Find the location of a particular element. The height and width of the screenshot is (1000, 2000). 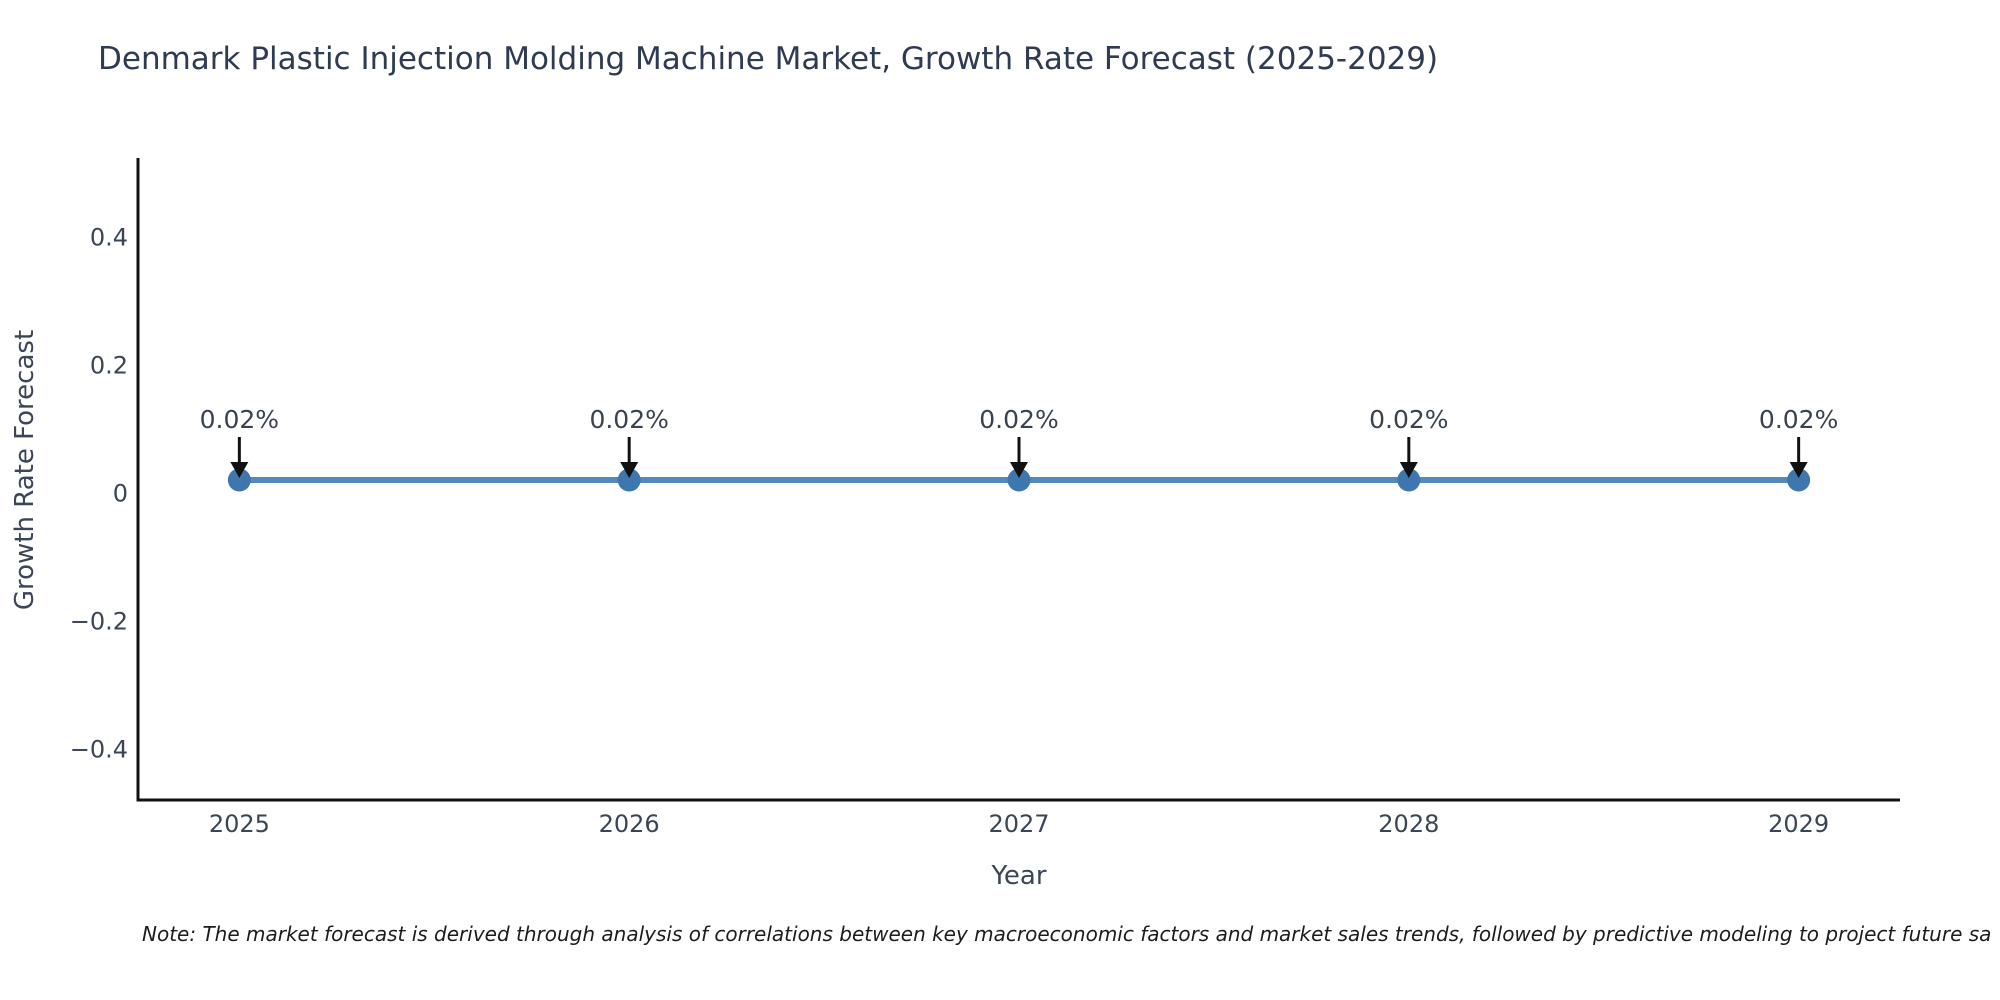

ytick-label: 0 is located at coordinates (120, 493).